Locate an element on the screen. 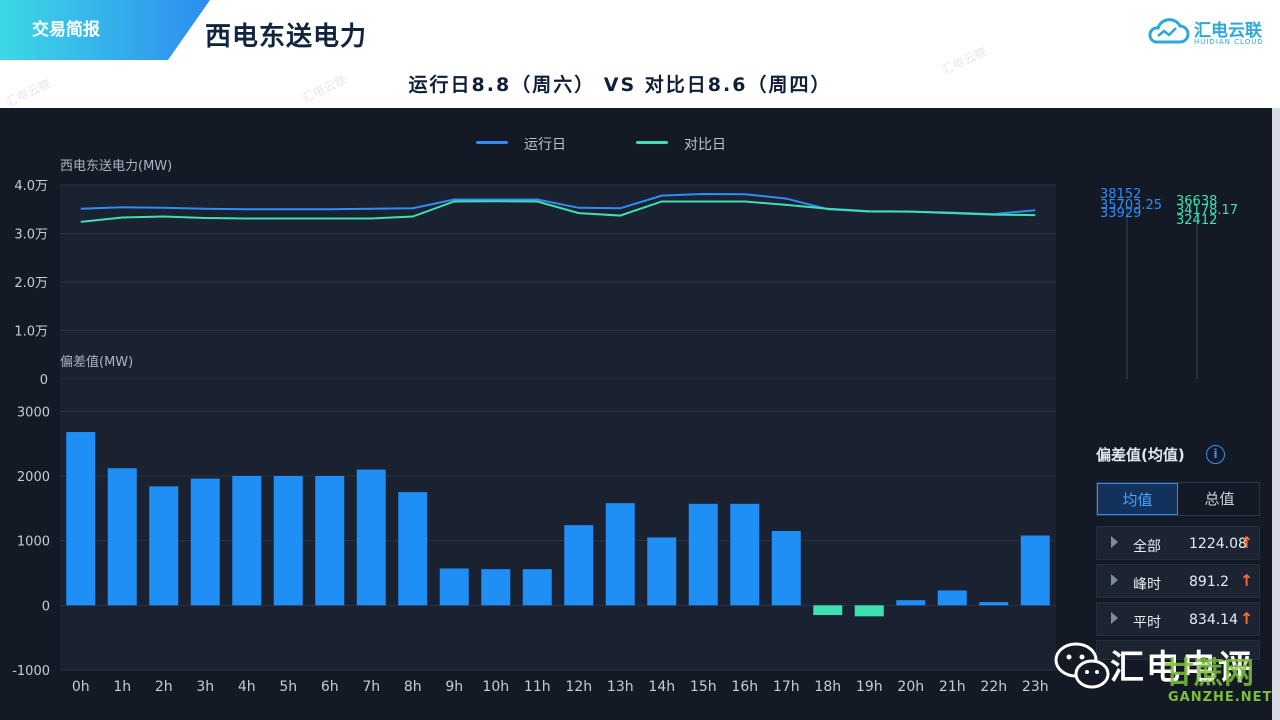  y-tick-label: 2000 is located at coordinates (33, 477).